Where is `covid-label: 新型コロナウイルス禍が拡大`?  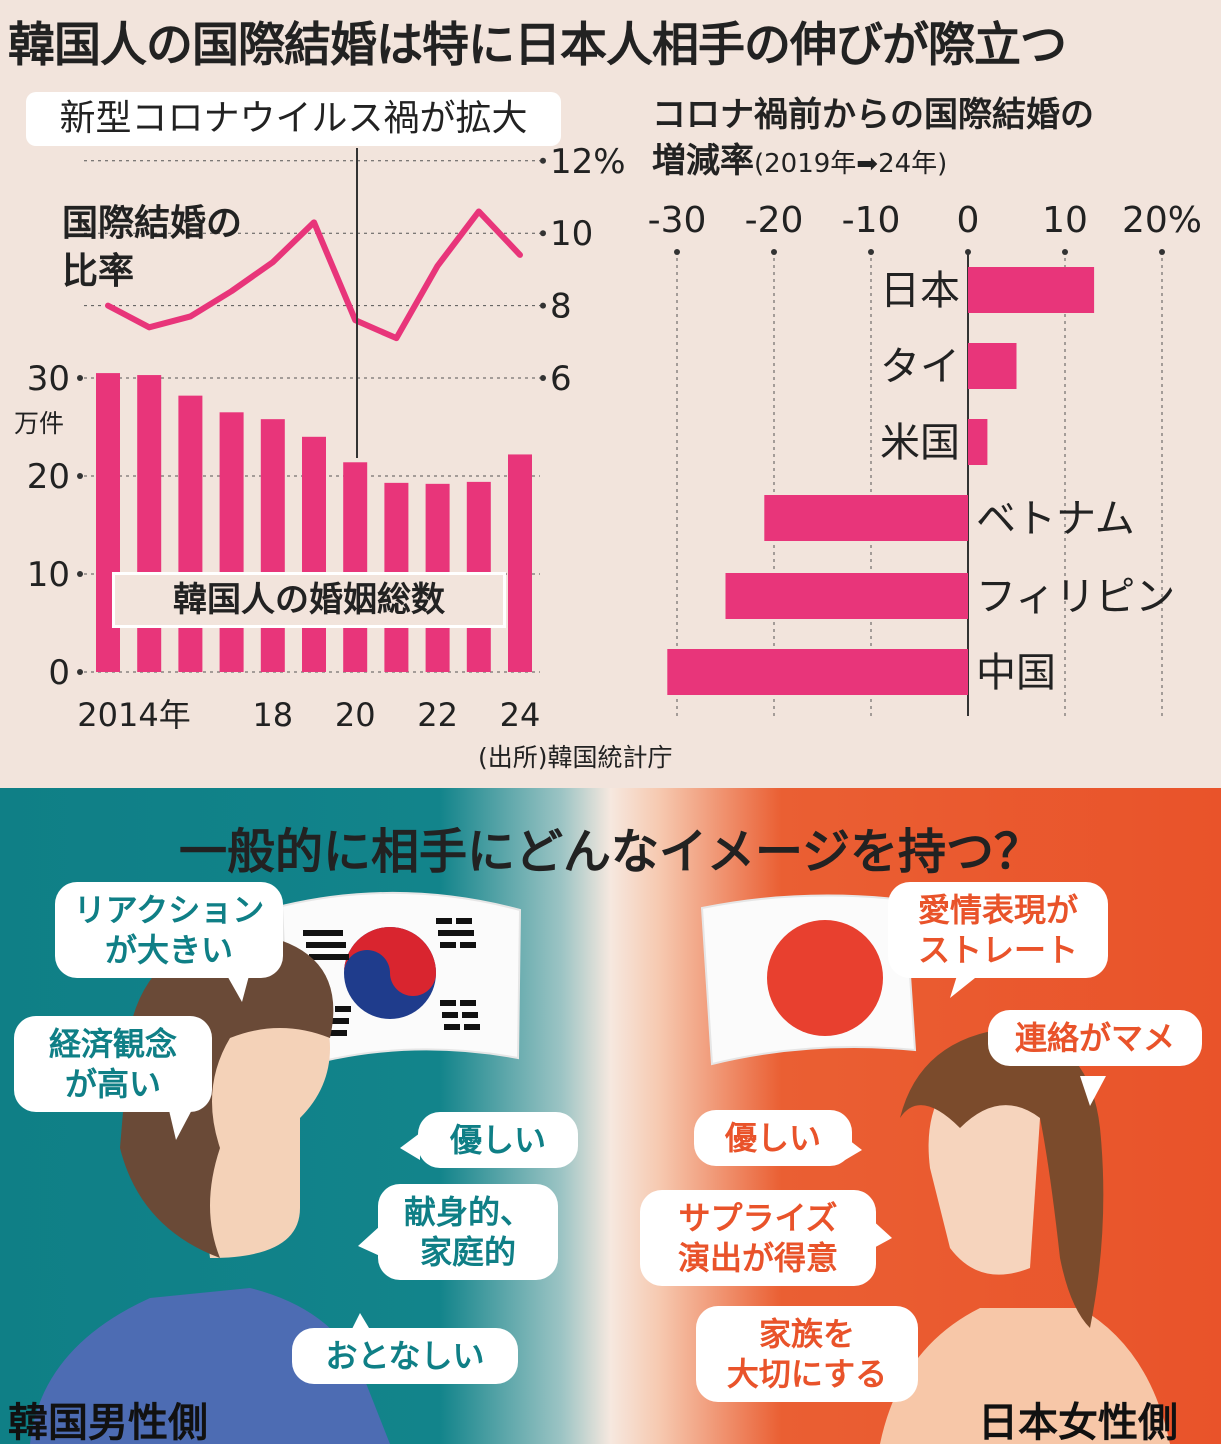
covid-label: 新型コロナウイルス禍が拡大 is located at coordinates (293, 119).